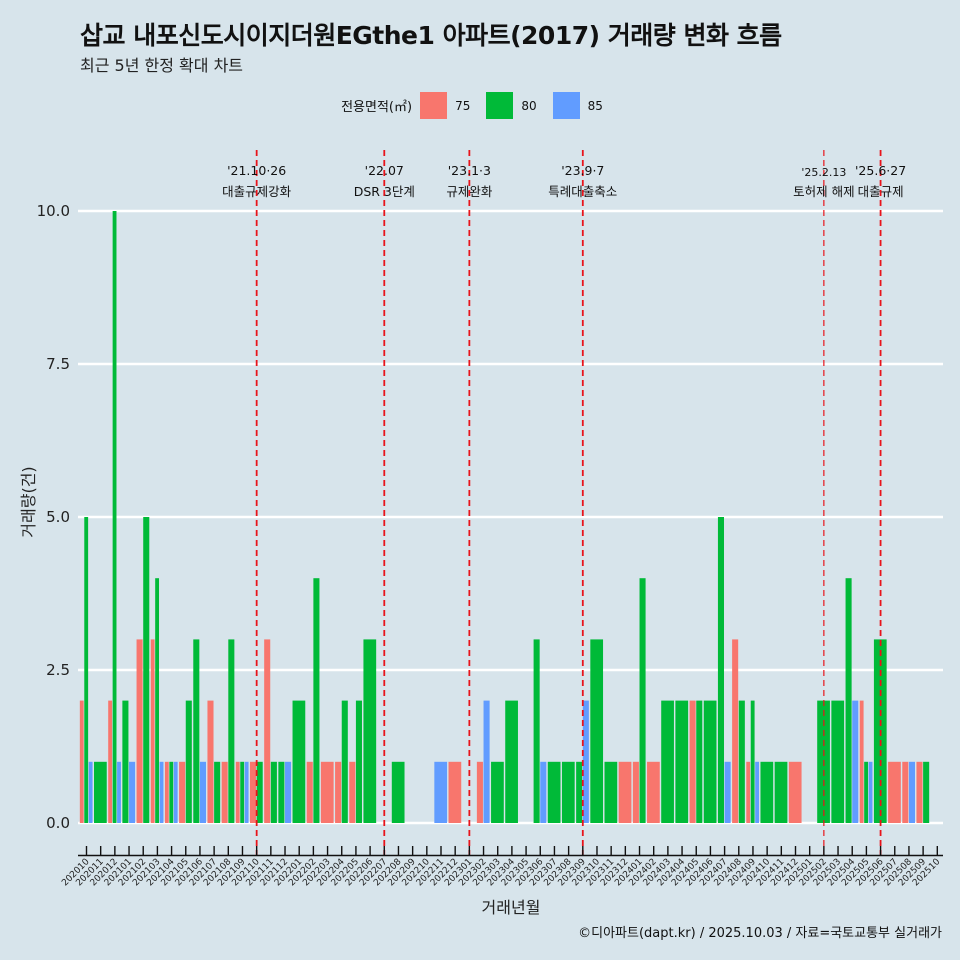 This screenshot has width=960, height=960. Describe the element at coordinates (431, 35) in the screenshot. I see `chart-title: 삽교 내포신도시이지더원EGthe1 아파트(2017) 거래량 변화 흐름` at that location.